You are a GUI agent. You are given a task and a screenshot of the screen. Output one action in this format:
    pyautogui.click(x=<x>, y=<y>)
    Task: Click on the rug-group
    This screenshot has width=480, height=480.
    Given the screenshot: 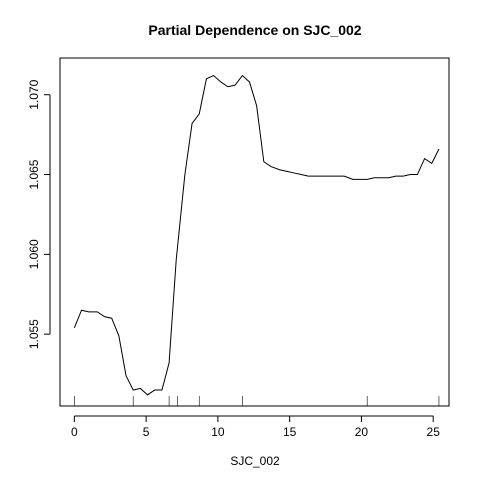 What is the action you would take?
    pyautogui.click(x=257, y=401)
    